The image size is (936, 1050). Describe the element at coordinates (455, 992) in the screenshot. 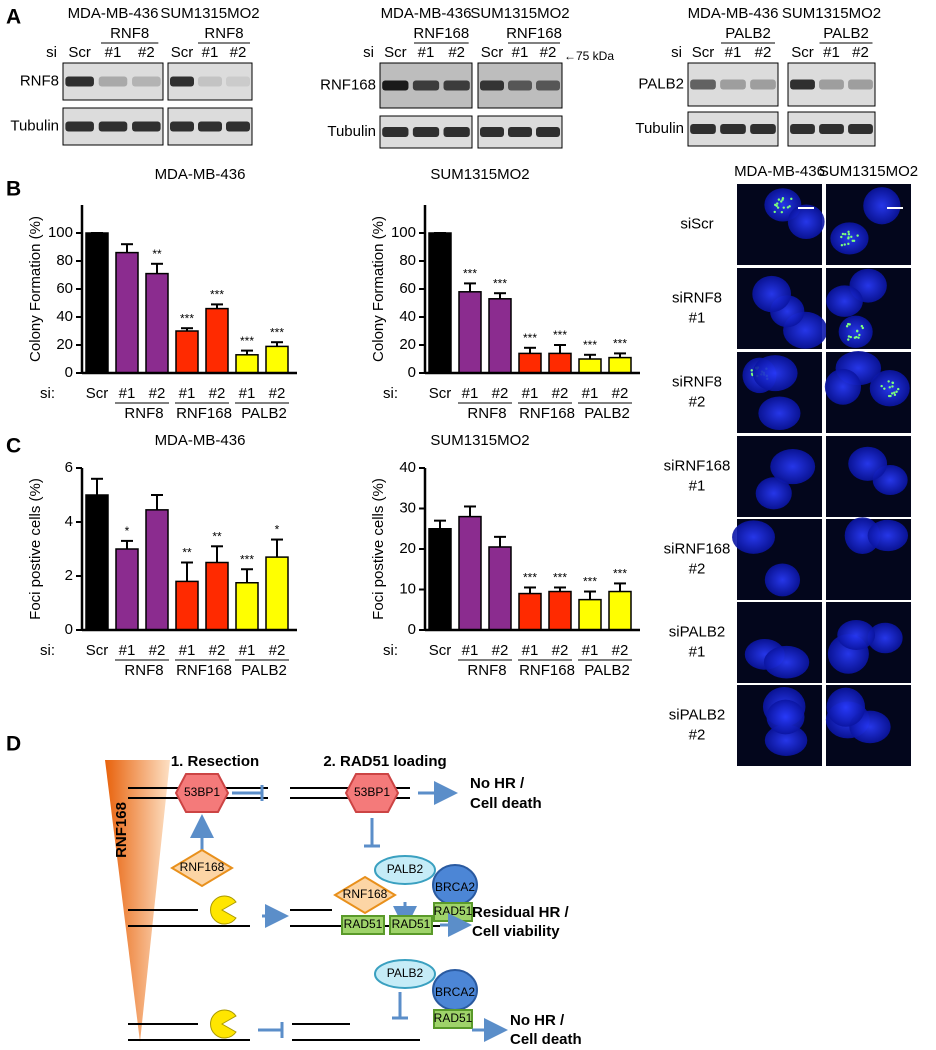

I see `protein-label: BRCA2` at that location.